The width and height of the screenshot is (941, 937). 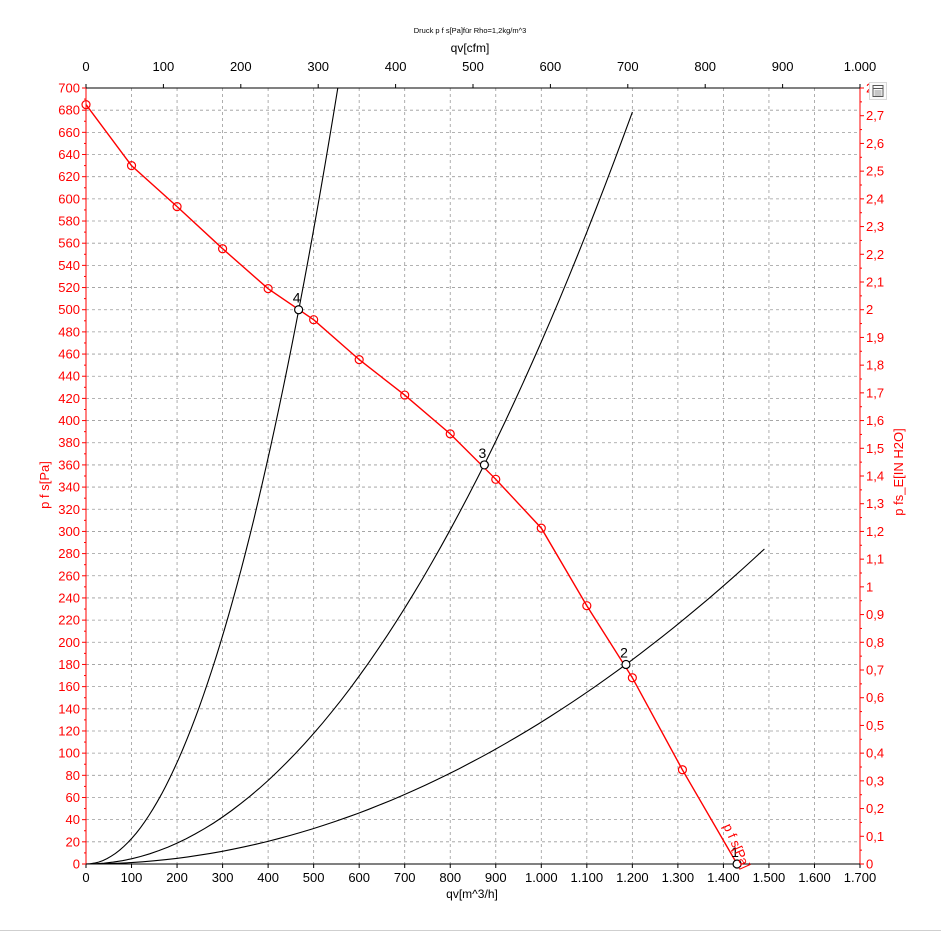 I want to click on x-tick-label: 1.500, so click(x=769, y=877).